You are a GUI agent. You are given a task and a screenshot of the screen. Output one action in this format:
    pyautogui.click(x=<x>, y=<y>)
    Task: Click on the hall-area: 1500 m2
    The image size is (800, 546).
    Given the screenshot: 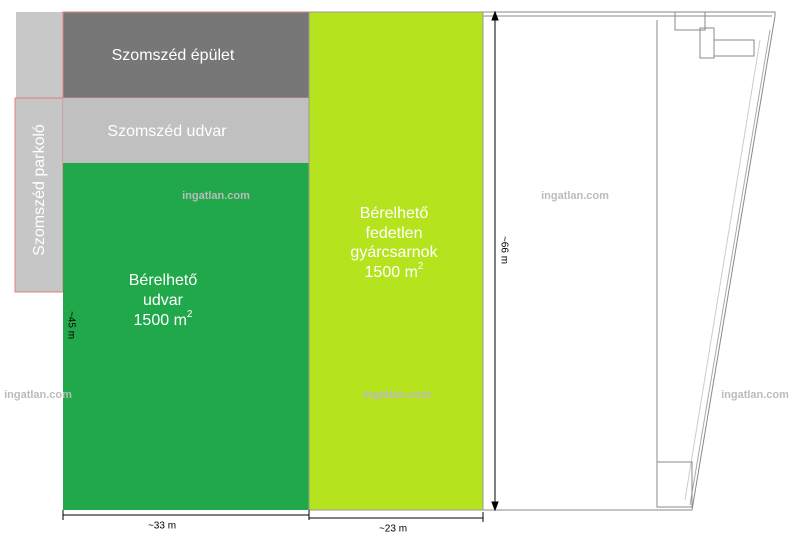 What is the action you would take?
    pyautogui.click(x=394, y=271)
    